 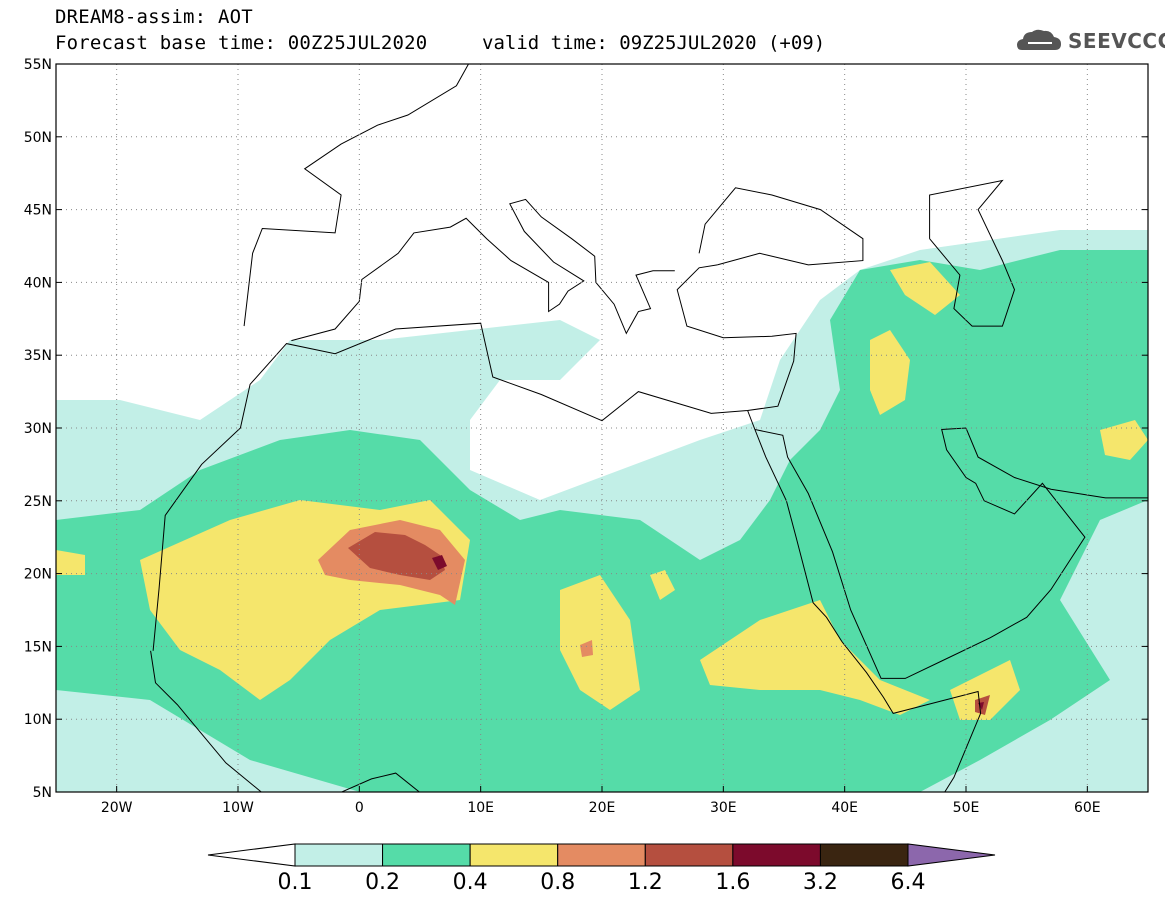 What do you see at coordinates (383, 882) in the screenshot?
I see `colorbar-label: 0.2` at bounding box center [383, 882].